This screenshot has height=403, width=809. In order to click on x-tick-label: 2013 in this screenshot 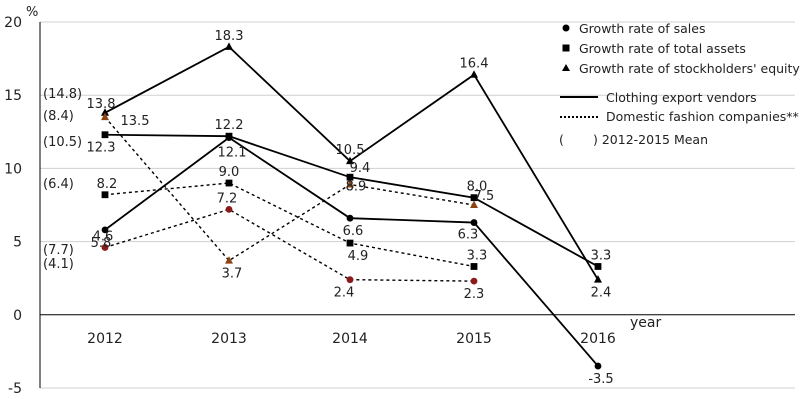, I will do `click(229, 339)`.